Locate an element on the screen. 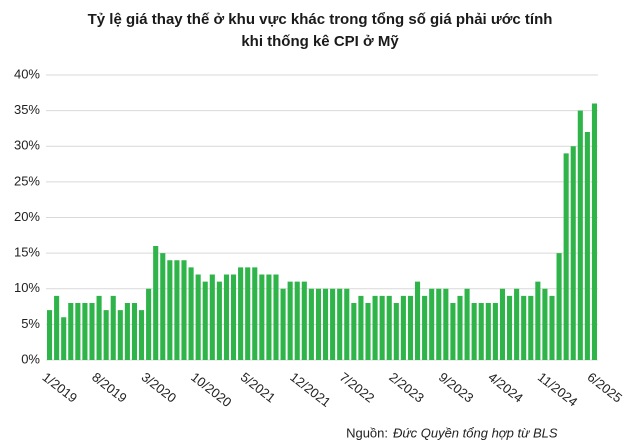  x-tick-label: 8/2019 is located at coordinates (109, 387).